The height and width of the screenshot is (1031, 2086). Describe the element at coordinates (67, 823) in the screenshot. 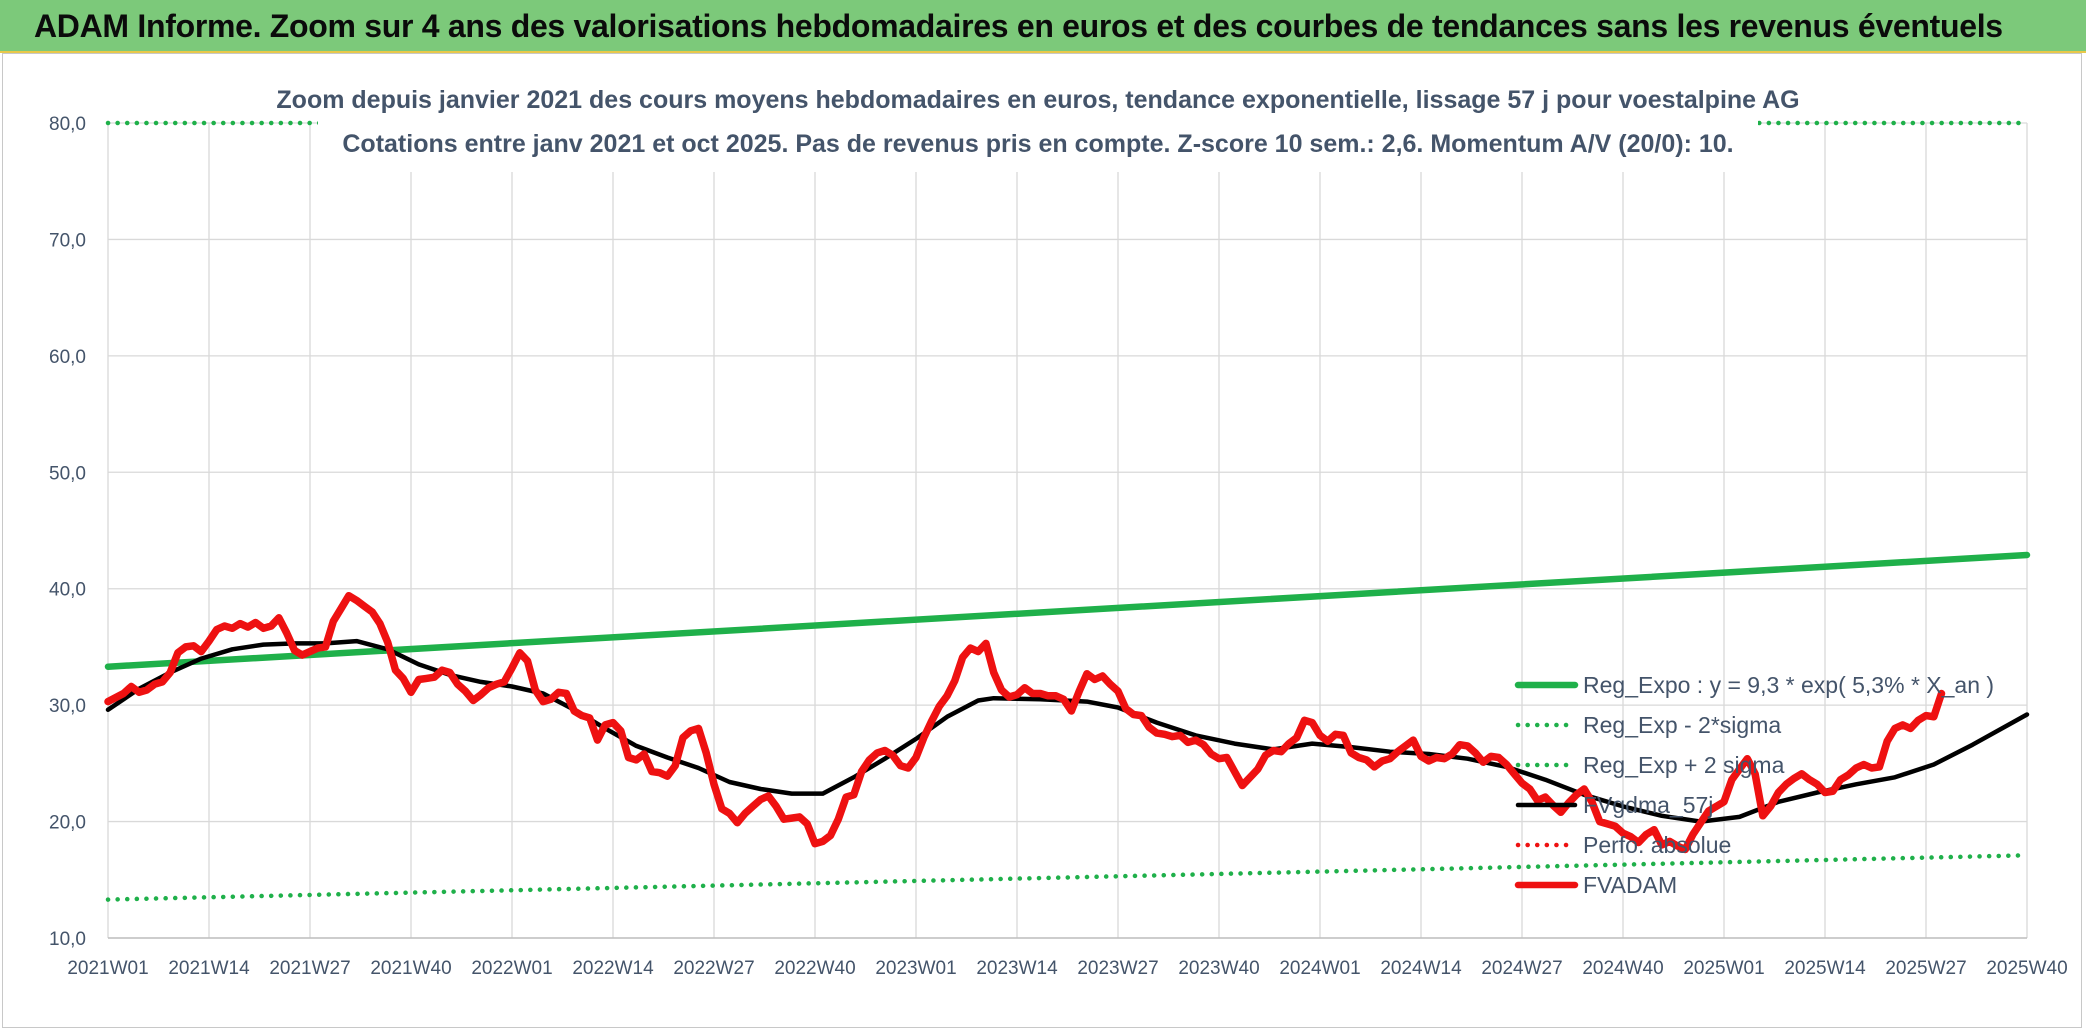

I see `y-tick-label: 20,0` at that location.